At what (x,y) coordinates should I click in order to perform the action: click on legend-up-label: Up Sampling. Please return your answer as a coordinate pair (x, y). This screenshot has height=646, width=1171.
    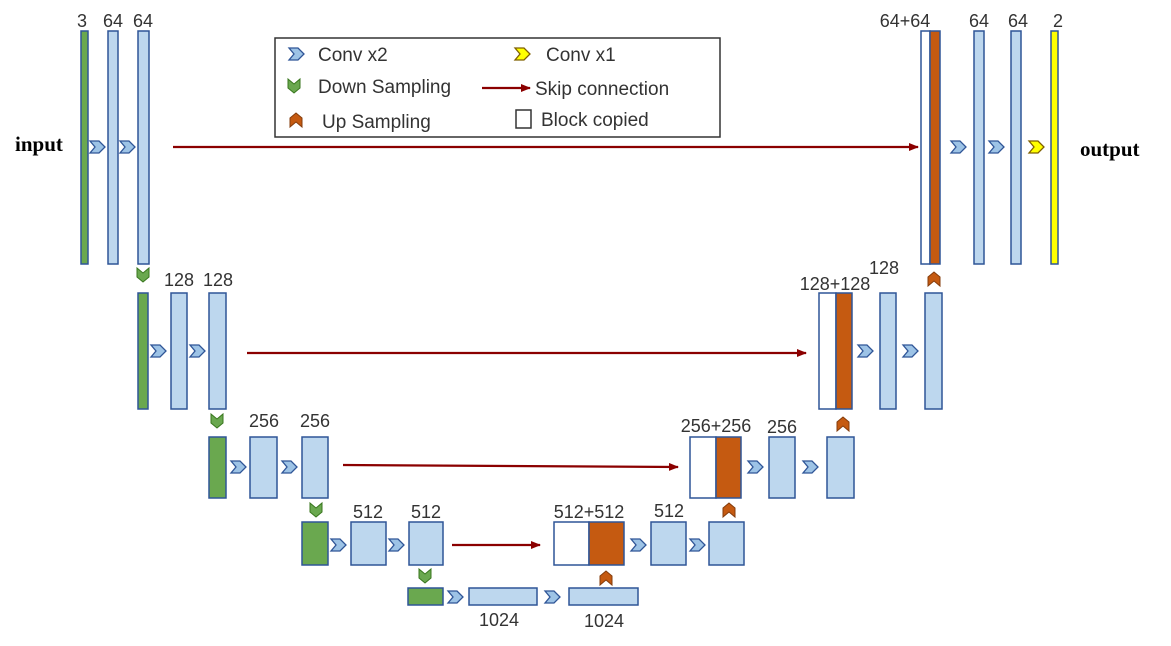
    Looking at the image, I should click on (376, 122).